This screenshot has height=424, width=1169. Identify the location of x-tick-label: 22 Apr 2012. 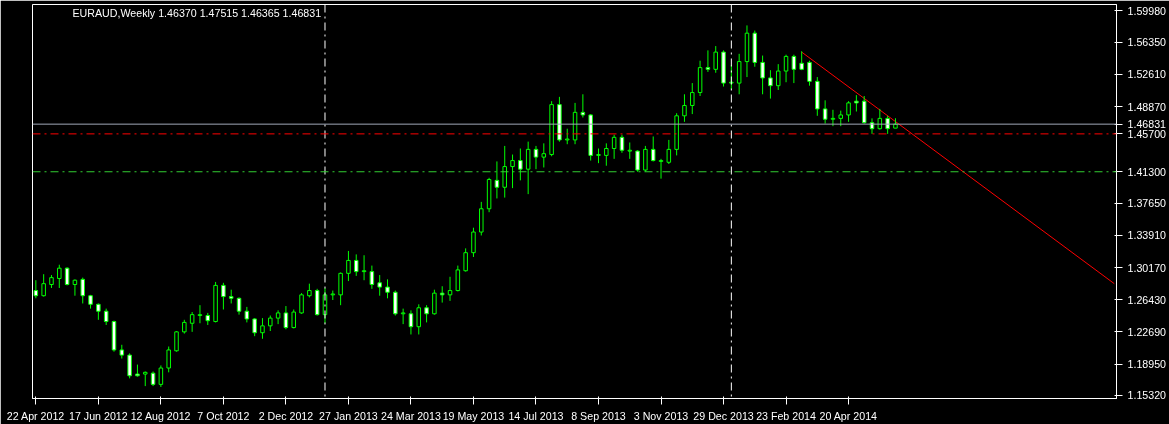
(35, 415).